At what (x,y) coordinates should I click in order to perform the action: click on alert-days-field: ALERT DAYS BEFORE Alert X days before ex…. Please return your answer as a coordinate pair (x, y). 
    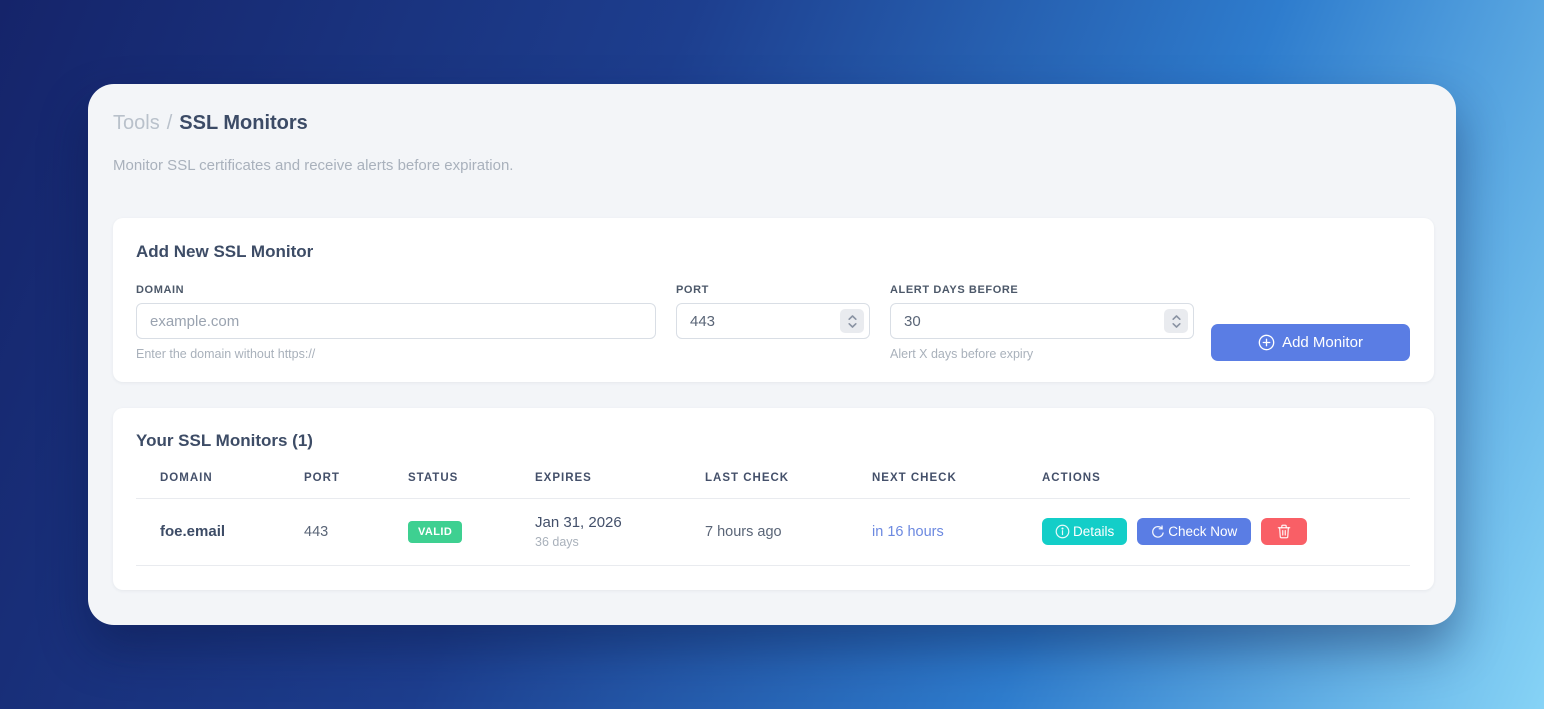
    Looking at the image, I should click on (1042, 322).